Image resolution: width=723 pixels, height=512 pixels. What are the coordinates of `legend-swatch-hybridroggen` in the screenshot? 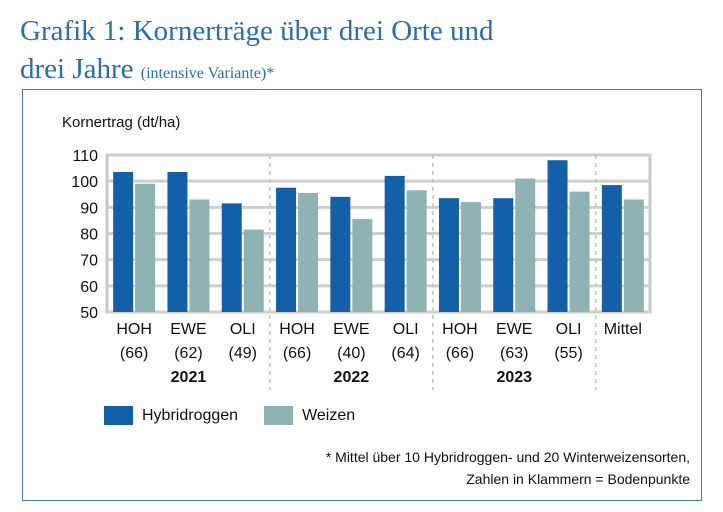 It's located at (118, 415).